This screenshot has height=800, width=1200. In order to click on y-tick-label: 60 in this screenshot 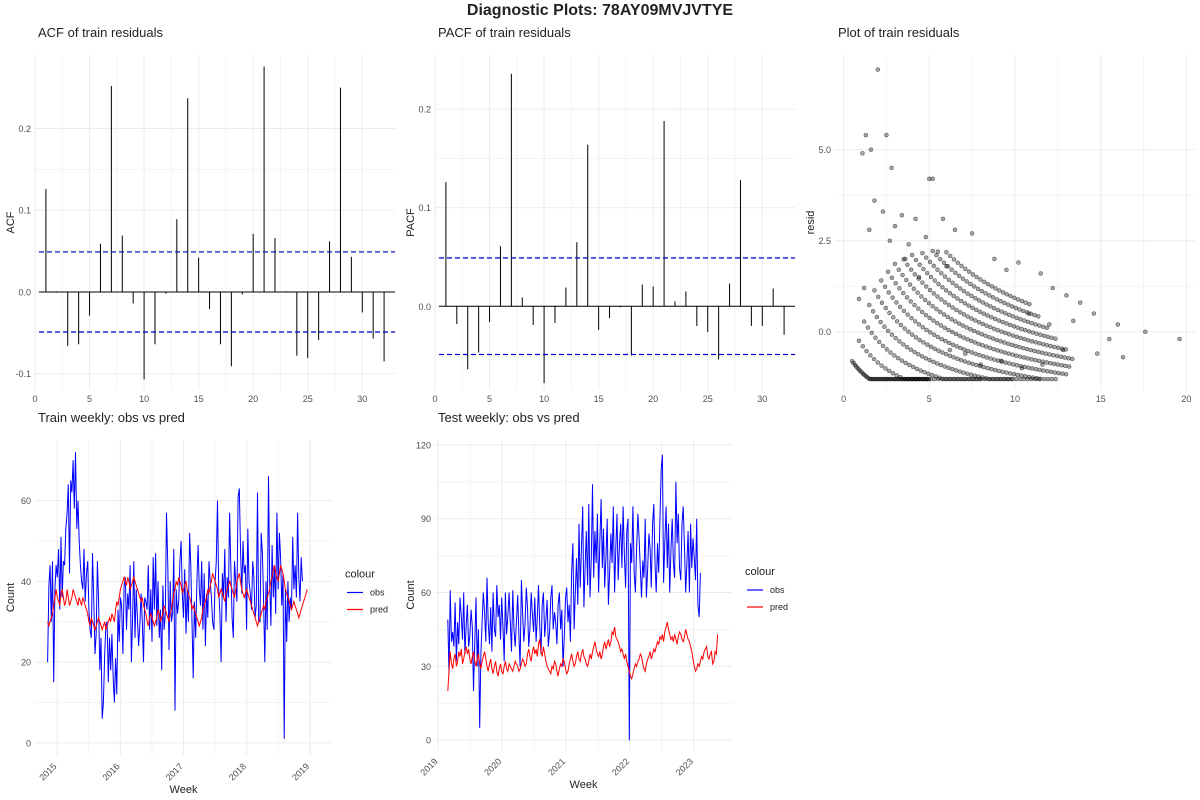, I will do `click(26, 501)`.